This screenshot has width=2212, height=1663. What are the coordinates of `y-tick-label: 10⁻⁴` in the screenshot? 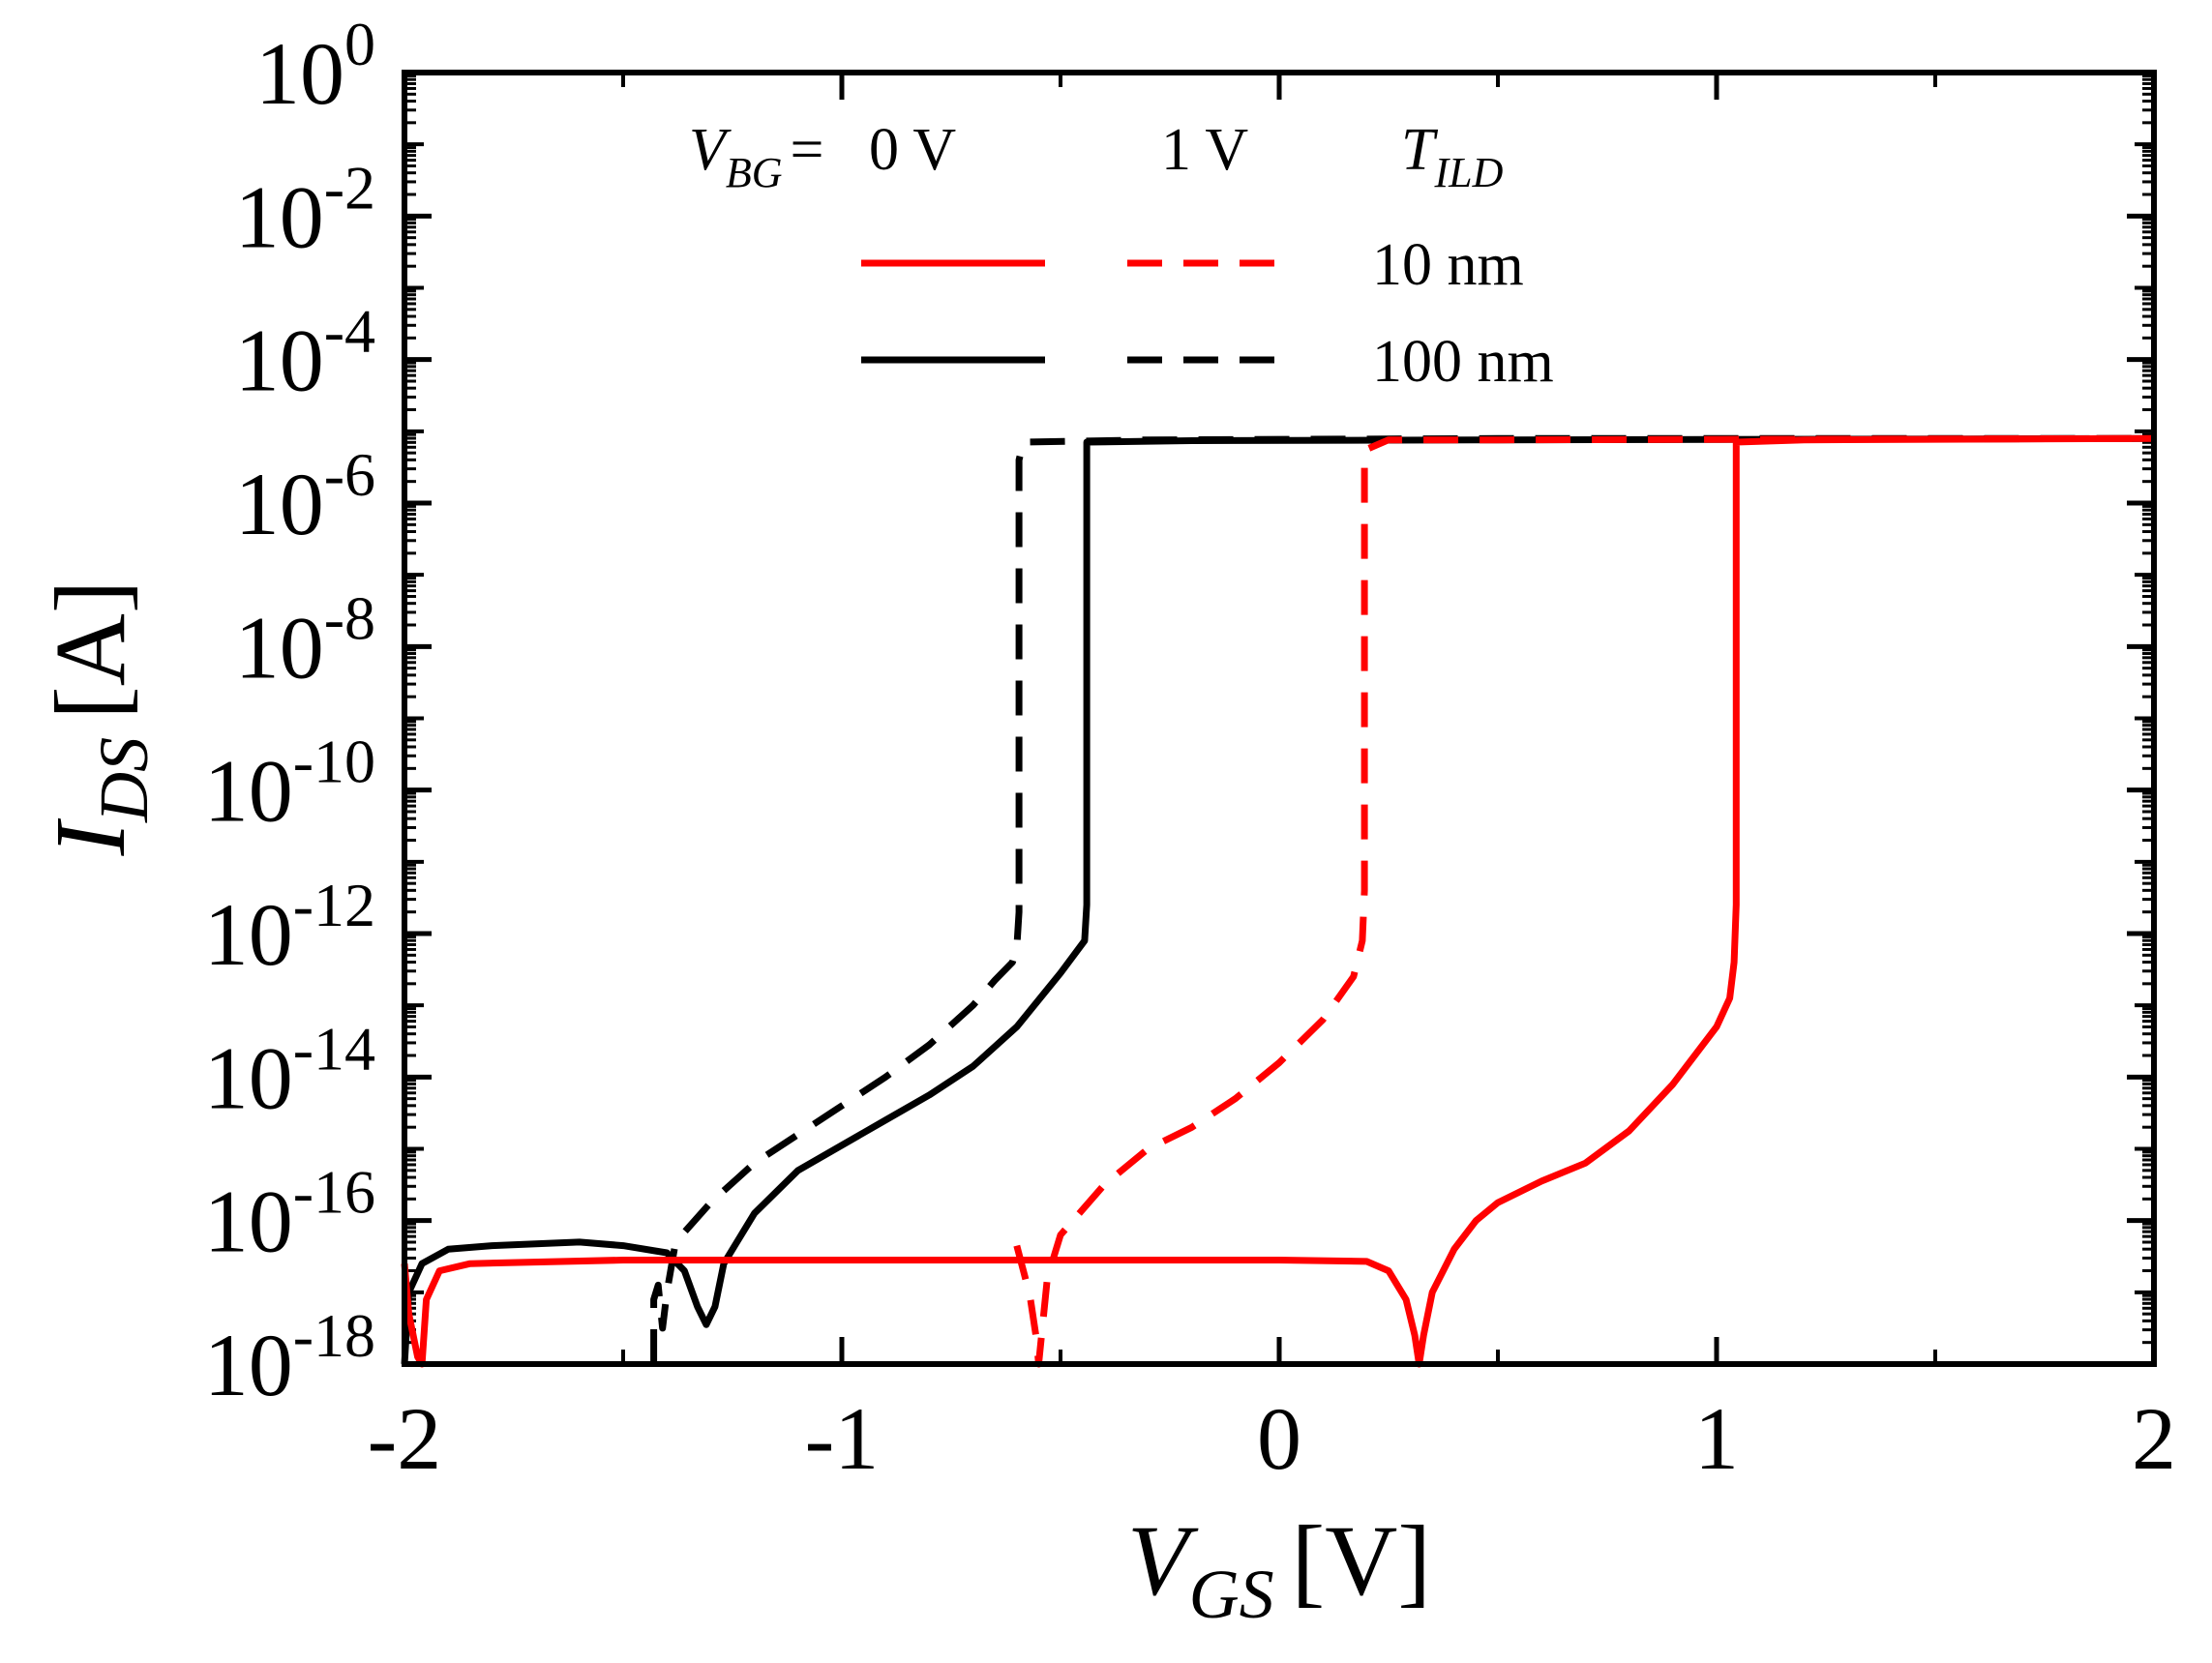 It's located at (305, 353).